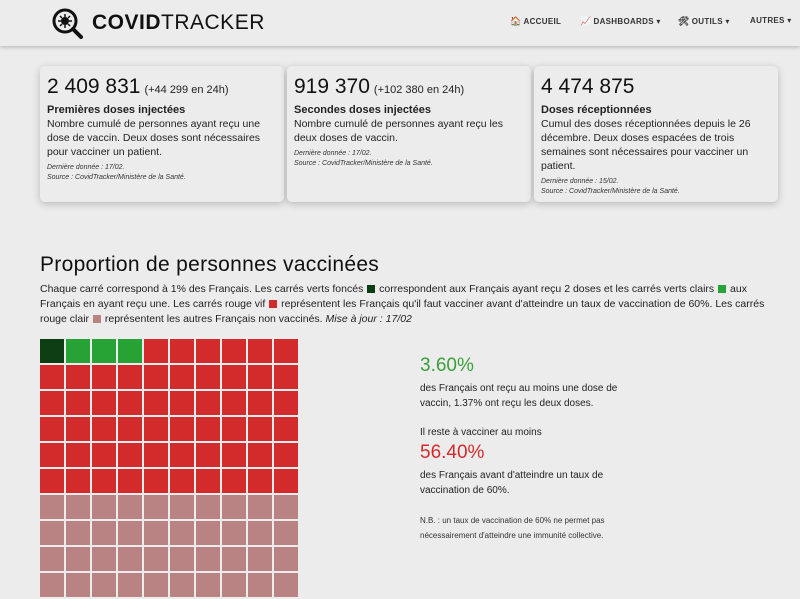  I want to click on first-doses-value: 2 409 831, so click(94, 86).